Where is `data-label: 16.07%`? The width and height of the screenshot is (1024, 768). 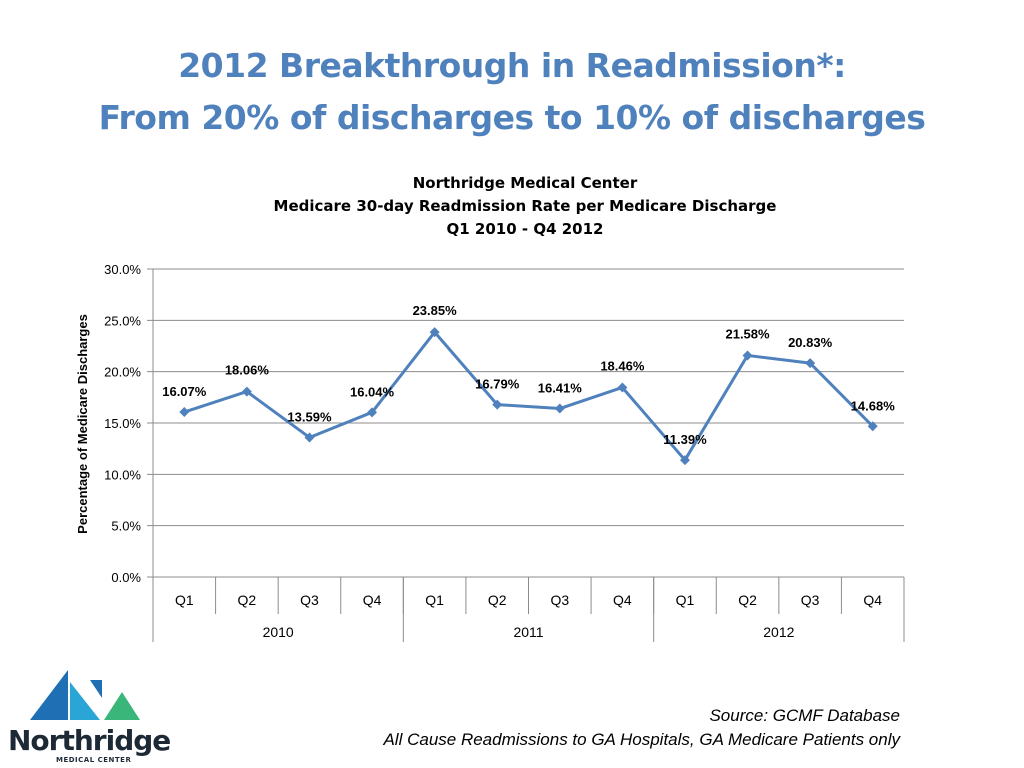
data-label: 16.07% is located at coordinates (184, 391).